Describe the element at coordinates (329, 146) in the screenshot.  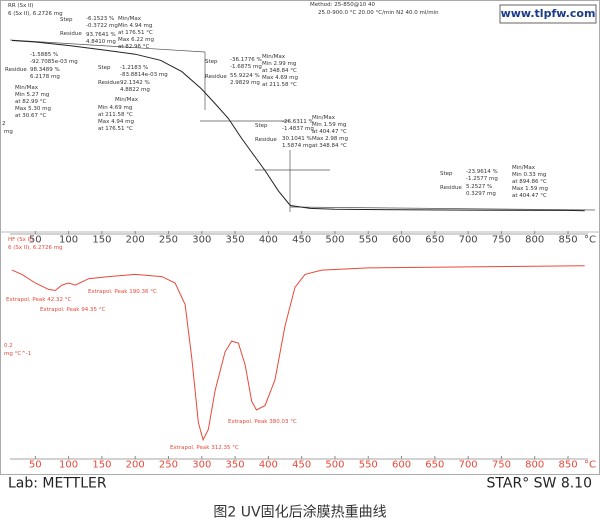
I see `annotation: at 348.84 °C` at that location.